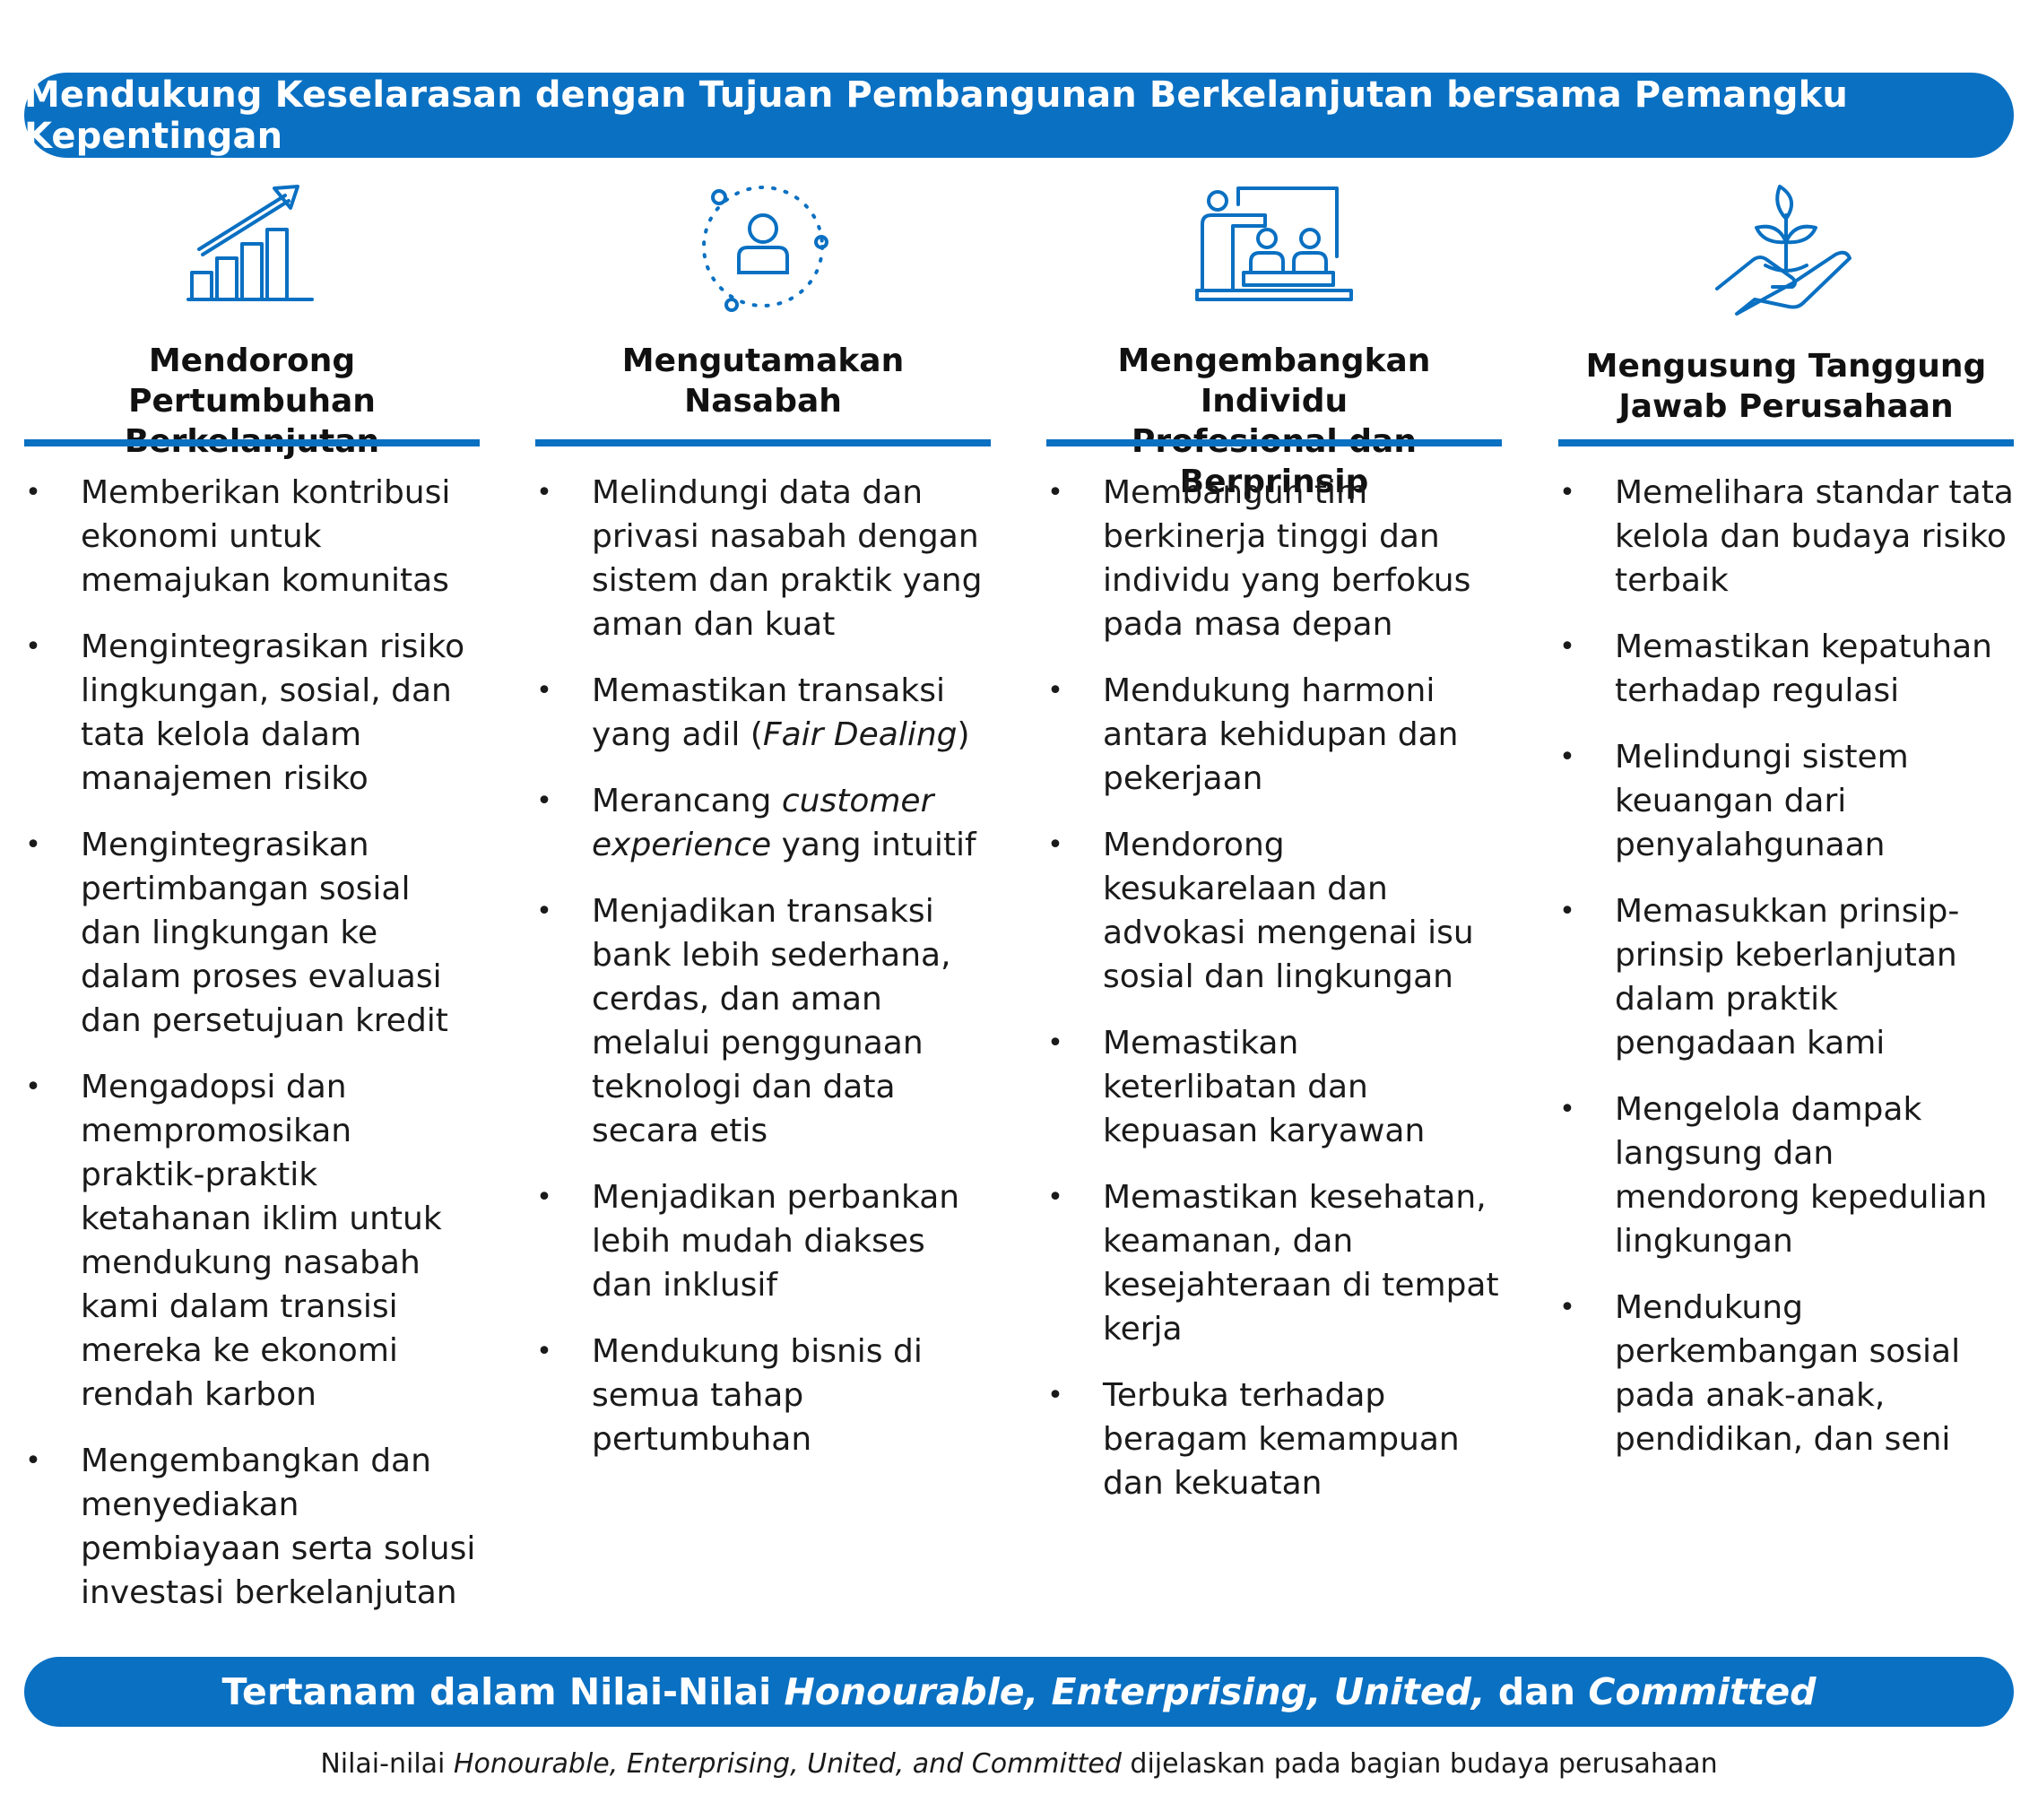 The height and width of the screenshot is (1820, 2038). What do you see at coordinates (763, 470) in the screenshot?
I see `column-title: Mengutamakan Nasabah` at bounding box center [763, 470].